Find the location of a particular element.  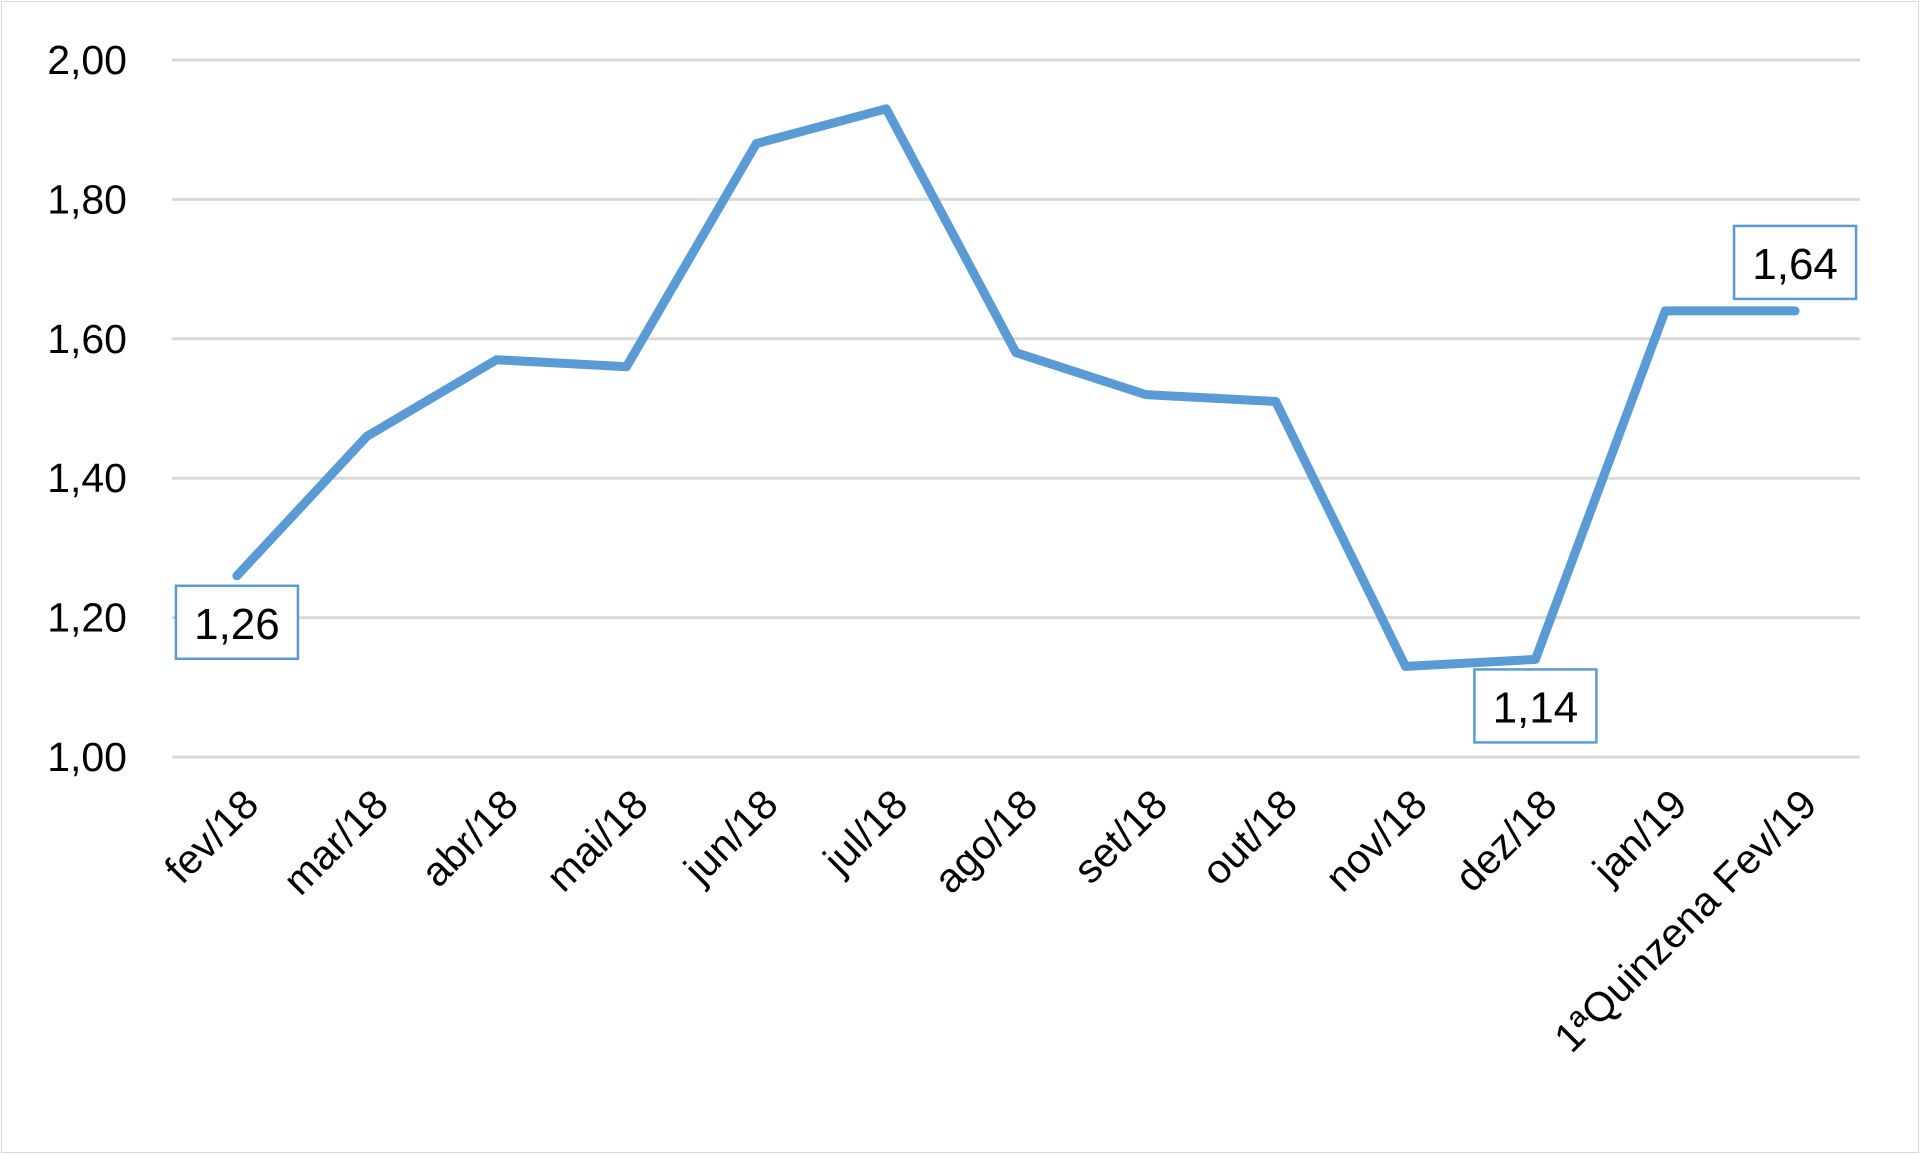

x-tick-label: set/18 is located at coordinates (1121, 837).